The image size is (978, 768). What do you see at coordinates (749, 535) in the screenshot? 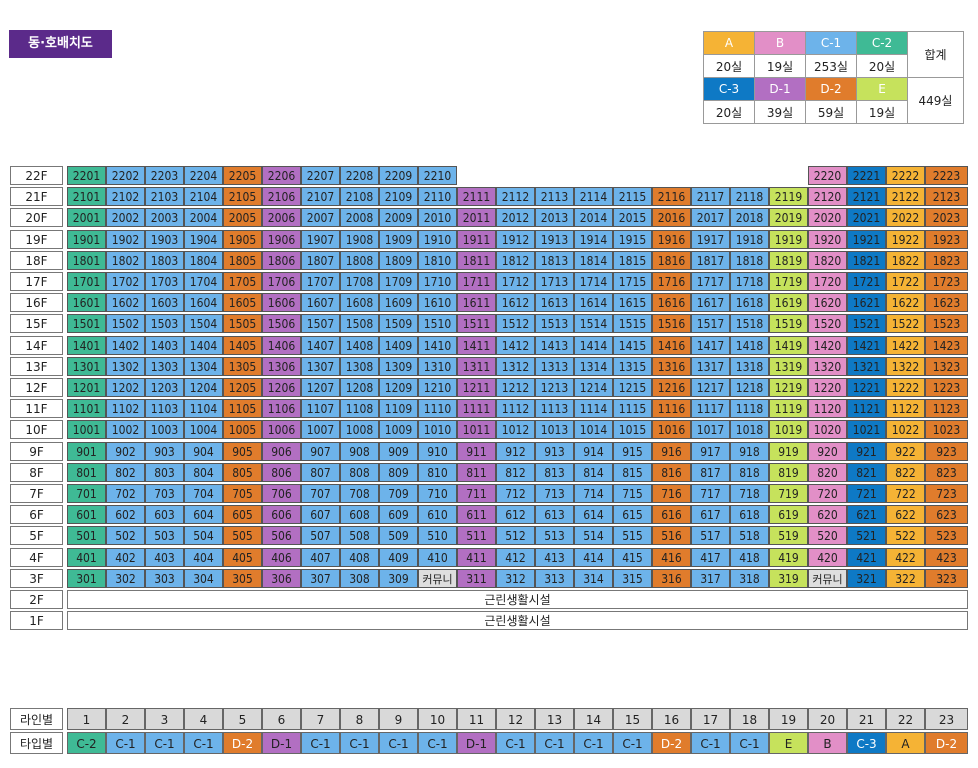
I see `unit-cell: 518` at bounding box center [749, 535].